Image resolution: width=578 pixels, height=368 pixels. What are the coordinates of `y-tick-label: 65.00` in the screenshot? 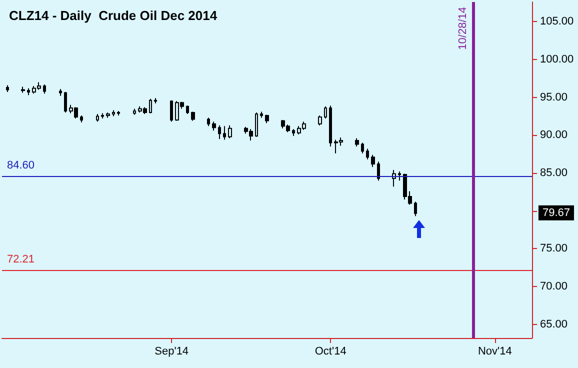 It's located at (554, 324).